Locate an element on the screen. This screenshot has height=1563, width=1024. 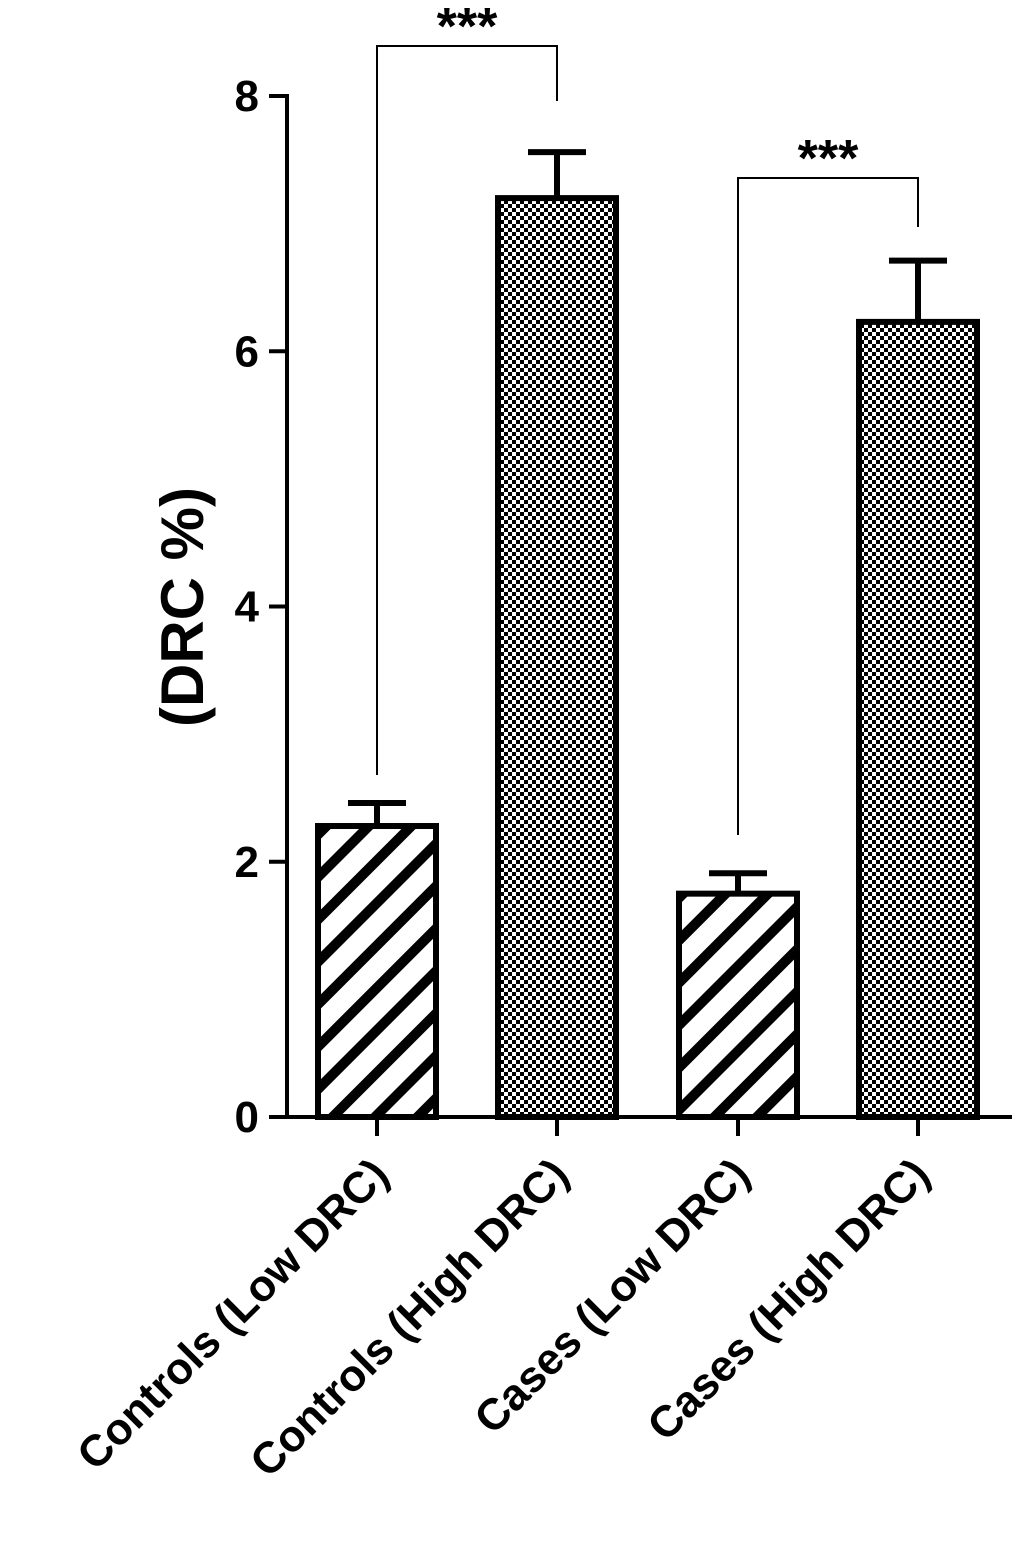
y-tick-label: 4 is located at coordinates (247, 607).